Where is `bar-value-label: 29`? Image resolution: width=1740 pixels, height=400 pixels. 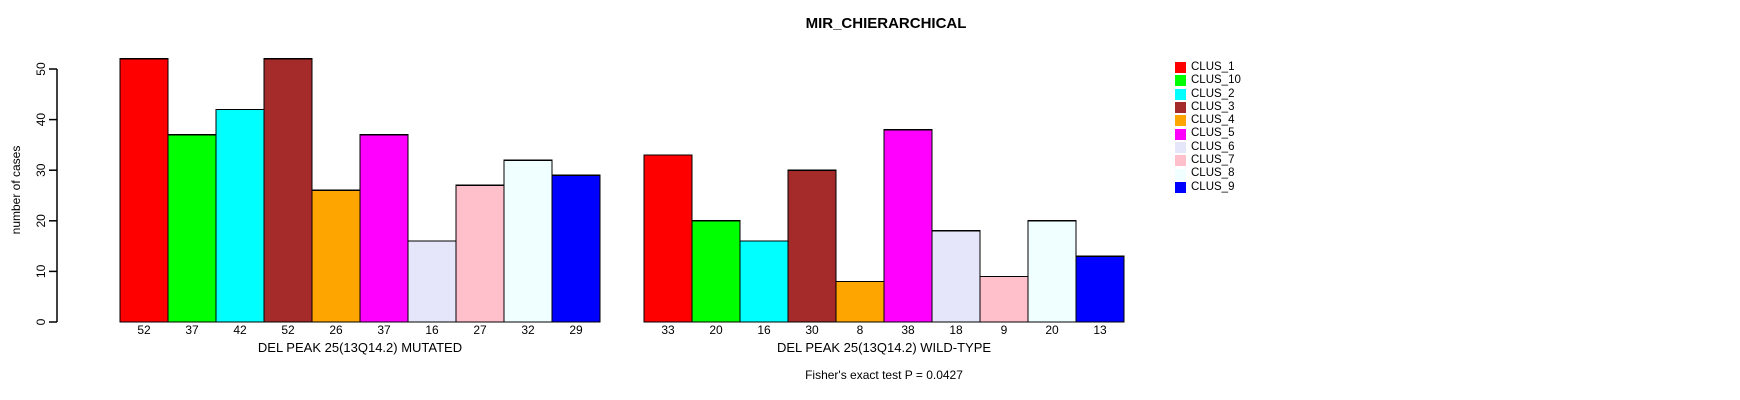
bar-value-label: 29 is located at coordinates (576, 330).